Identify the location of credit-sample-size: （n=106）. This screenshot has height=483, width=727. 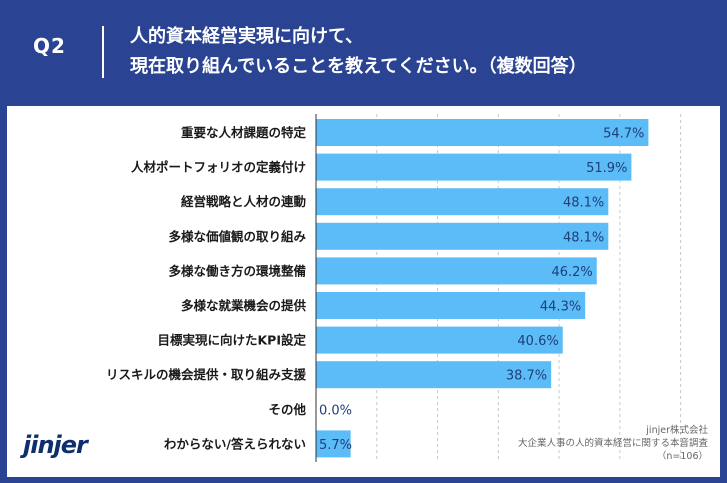
(682, 456).